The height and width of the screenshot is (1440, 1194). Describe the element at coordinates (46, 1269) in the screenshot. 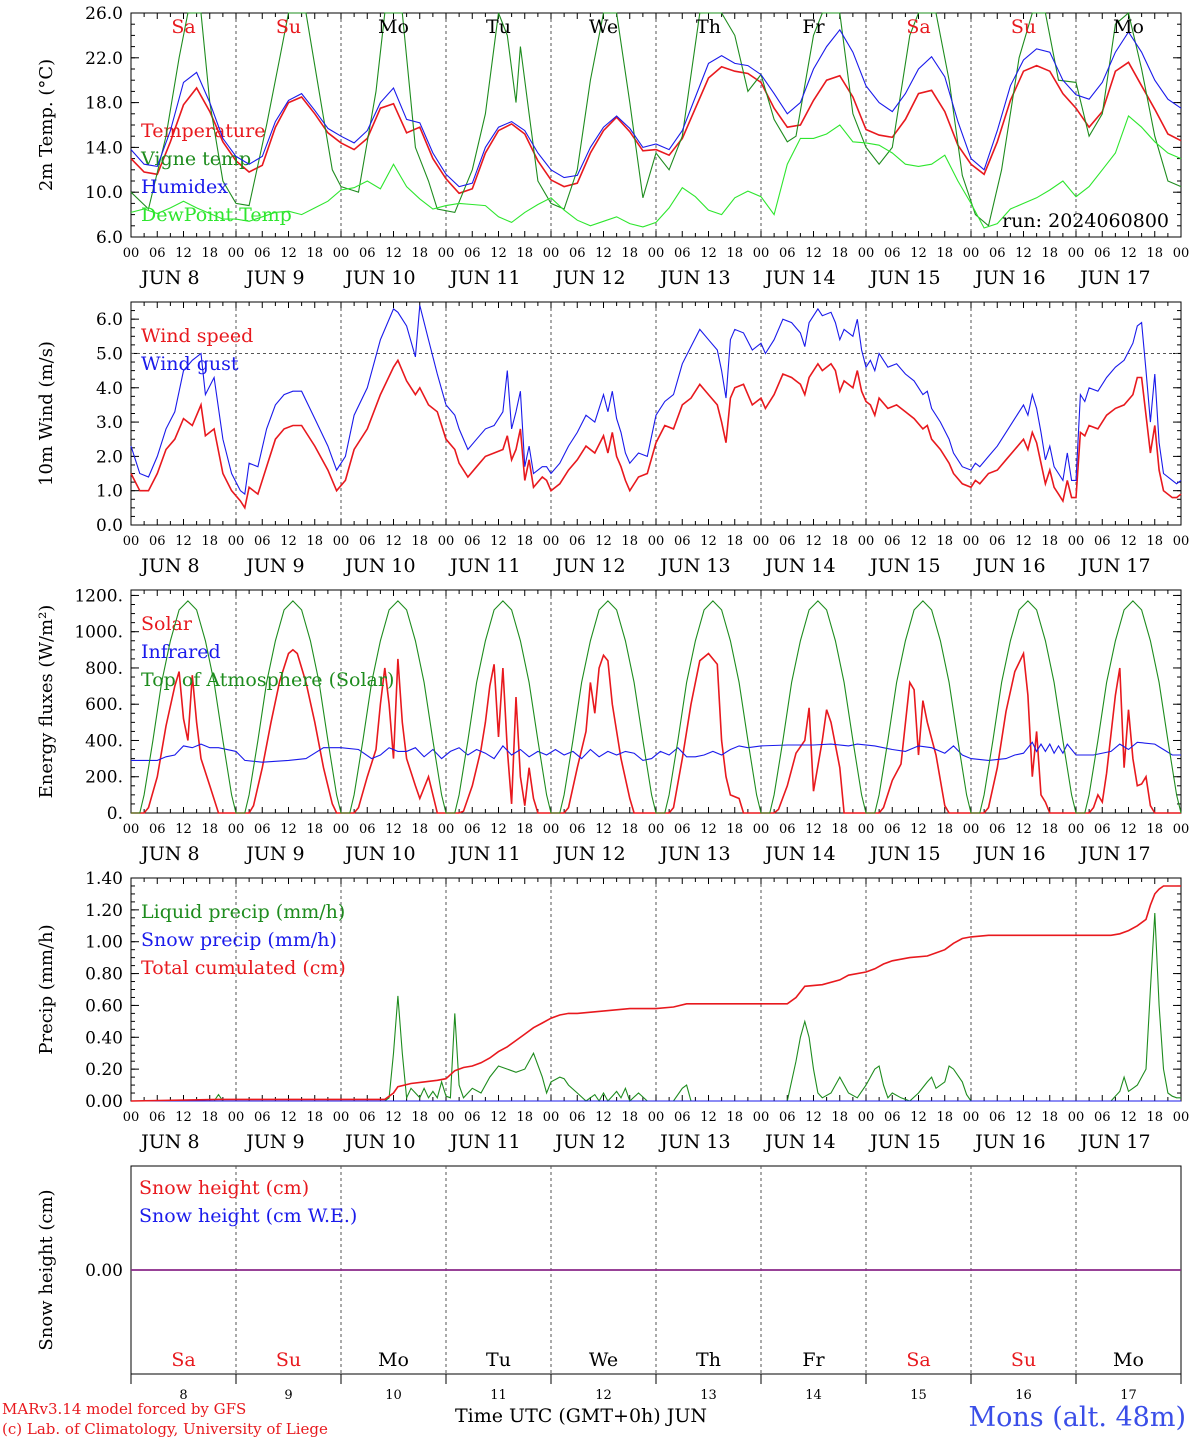

I see `y-axis-label: Snow height (cm)` at that location.